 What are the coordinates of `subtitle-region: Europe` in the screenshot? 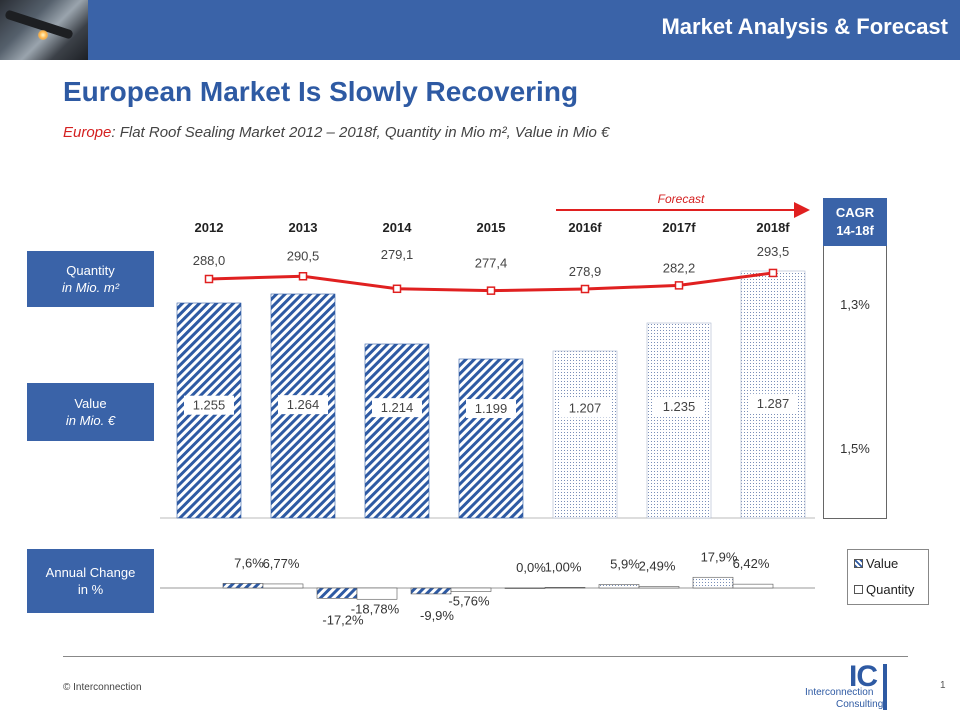 It's located at (87, 132).